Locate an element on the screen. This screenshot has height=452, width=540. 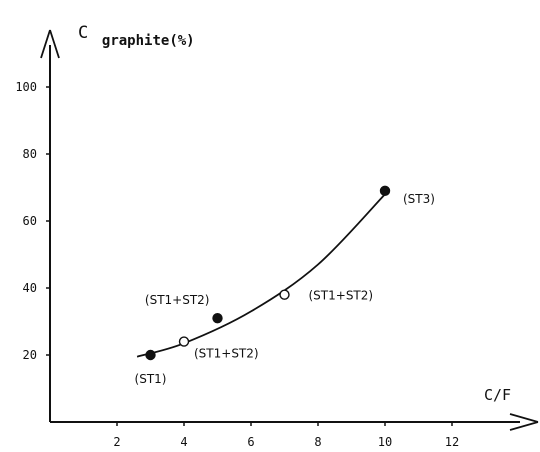
point-annotation: (ST1) is located at coordinates (151, 379).